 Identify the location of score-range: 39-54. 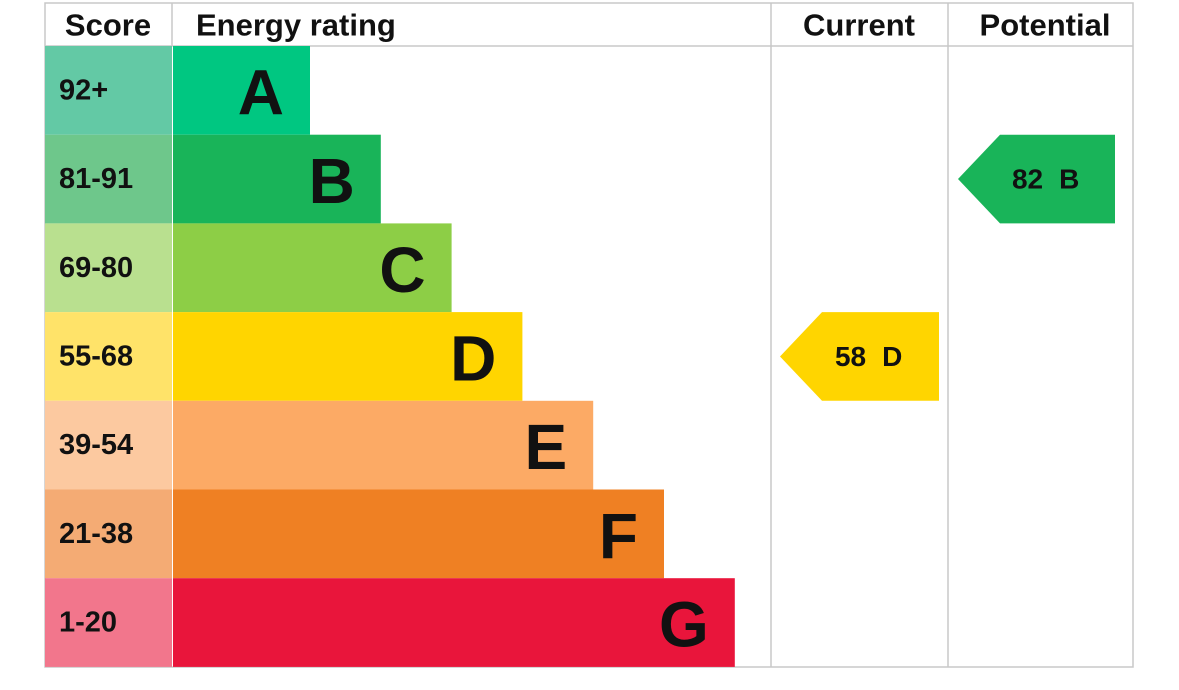
(96, 445).